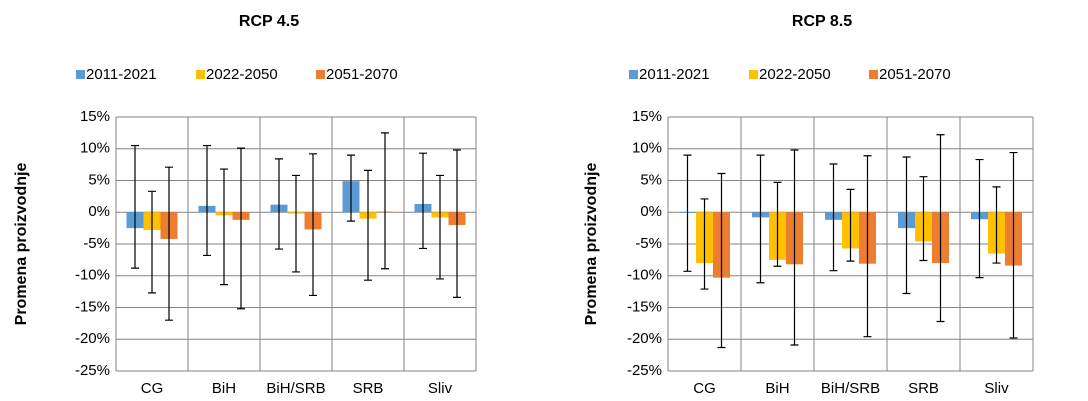  Describe the element at coordinates (822, 21) in the screenshot. I see `chart-title: RCP 8.5` at that location.